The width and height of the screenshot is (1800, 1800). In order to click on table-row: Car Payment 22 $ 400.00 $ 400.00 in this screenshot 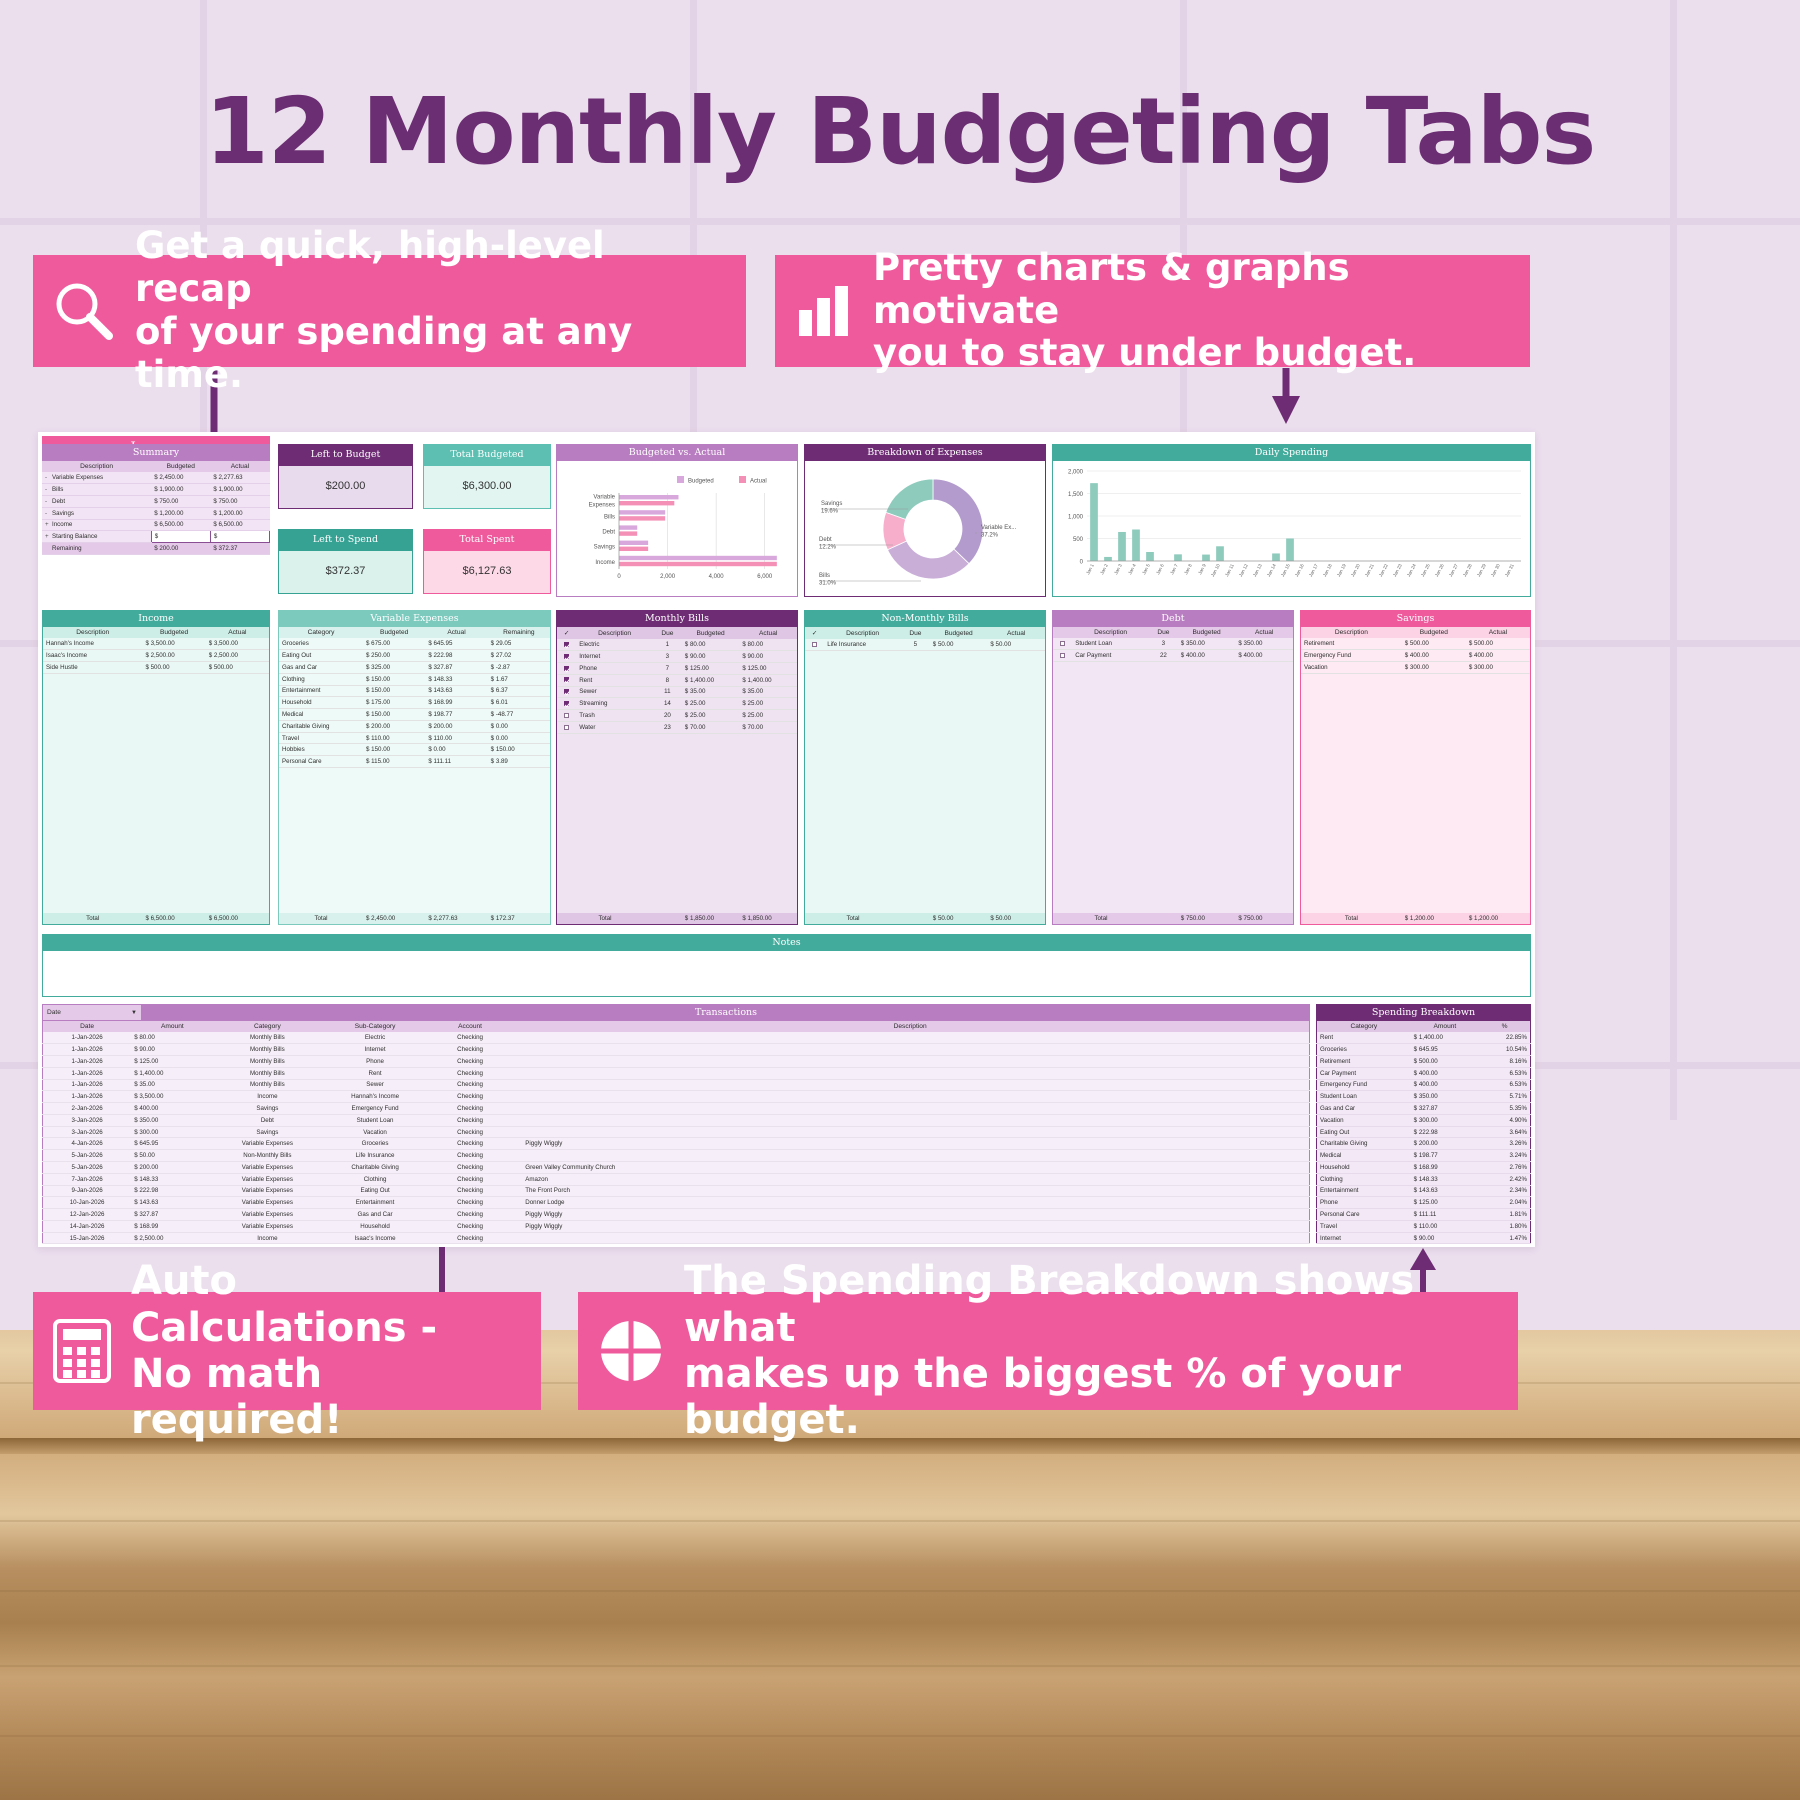, I will do `click(1173, 655)`.